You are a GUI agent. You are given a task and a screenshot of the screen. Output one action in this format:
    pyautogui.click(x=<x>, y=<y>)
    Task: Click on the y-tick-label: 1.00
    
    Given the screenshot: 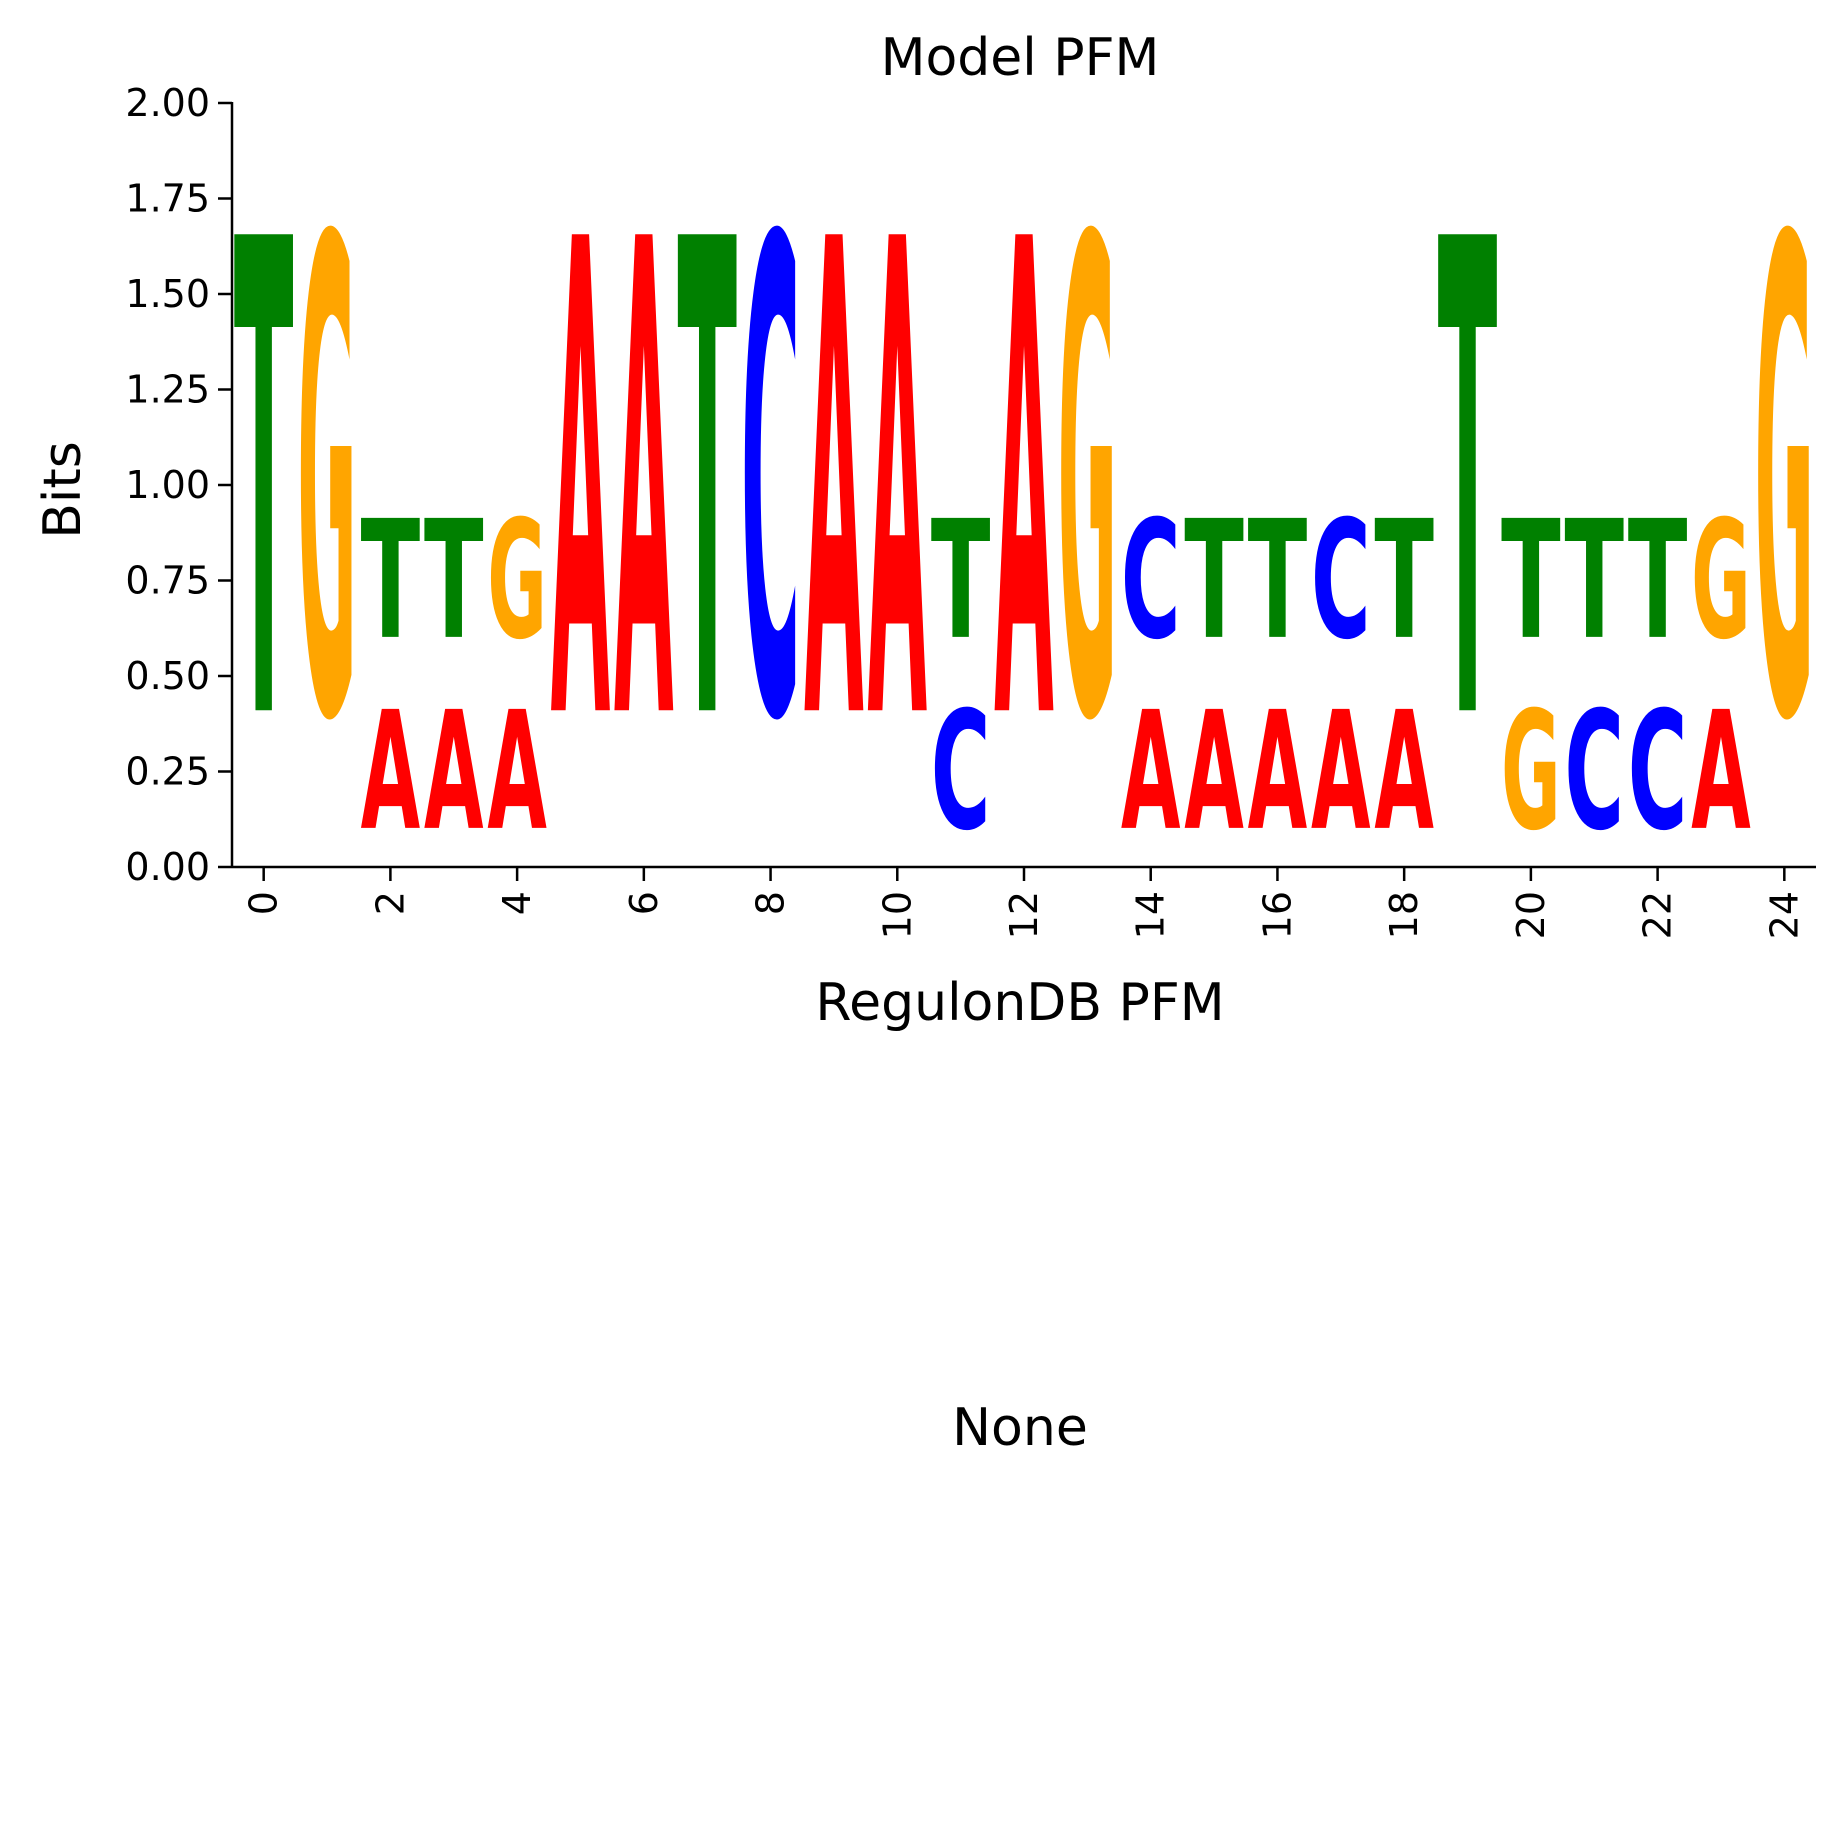 What is the action you would take?
    pyautogui.click(x=167, y=485)
    